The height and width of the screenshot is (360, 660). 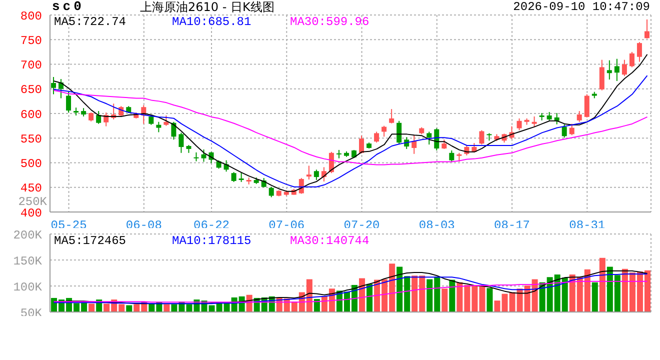 I want to click on text: 2026-09-10 10:47:09, so click(x=581, y=7).